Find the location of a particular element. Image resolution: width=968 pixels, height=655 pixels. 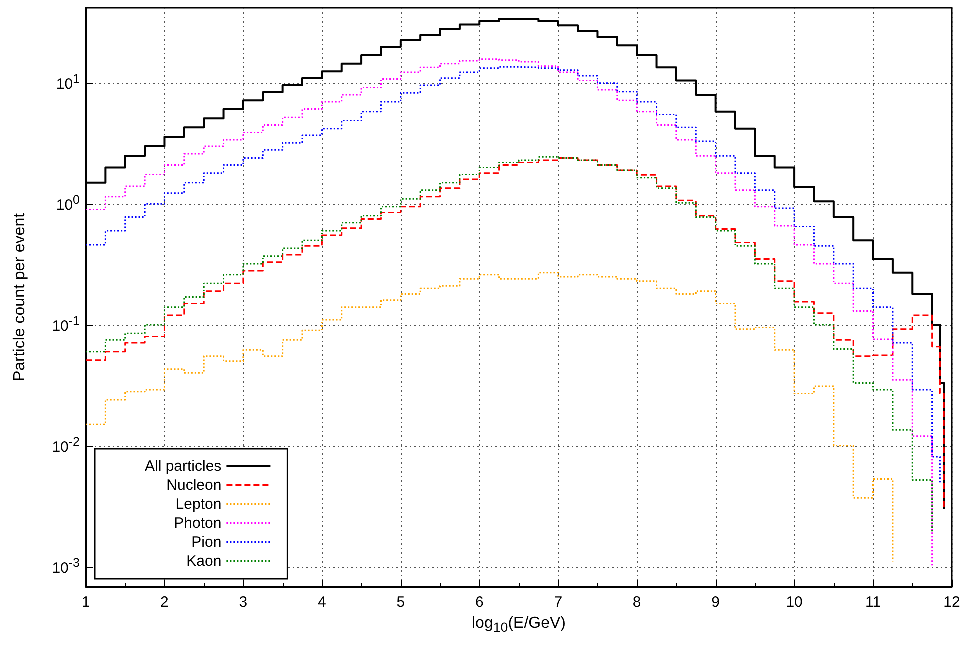

y-tick-label: 10$^{-1}$ is located at coordinates (66, 325).